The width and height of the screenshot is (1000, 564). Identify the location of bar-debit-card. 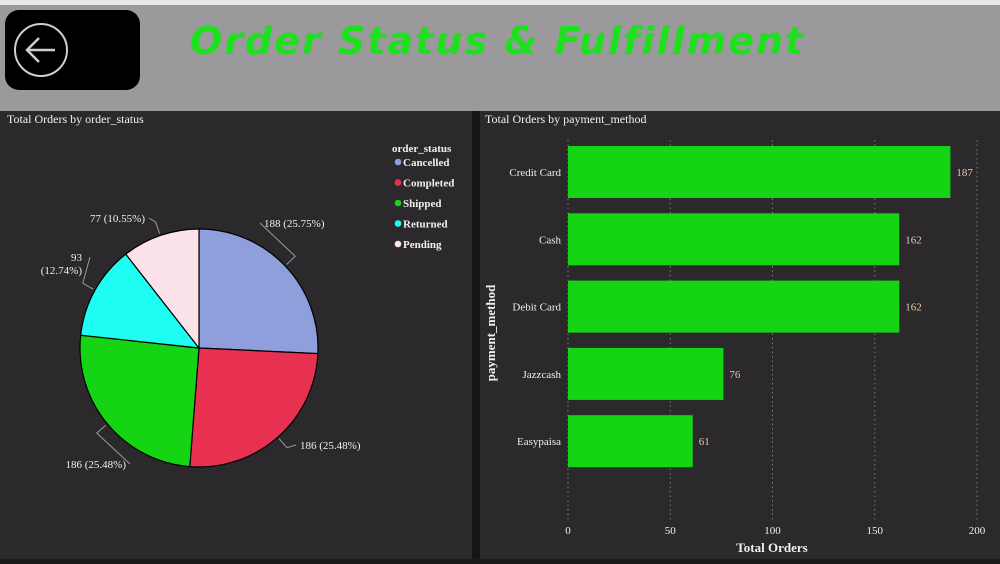
(734, 306).